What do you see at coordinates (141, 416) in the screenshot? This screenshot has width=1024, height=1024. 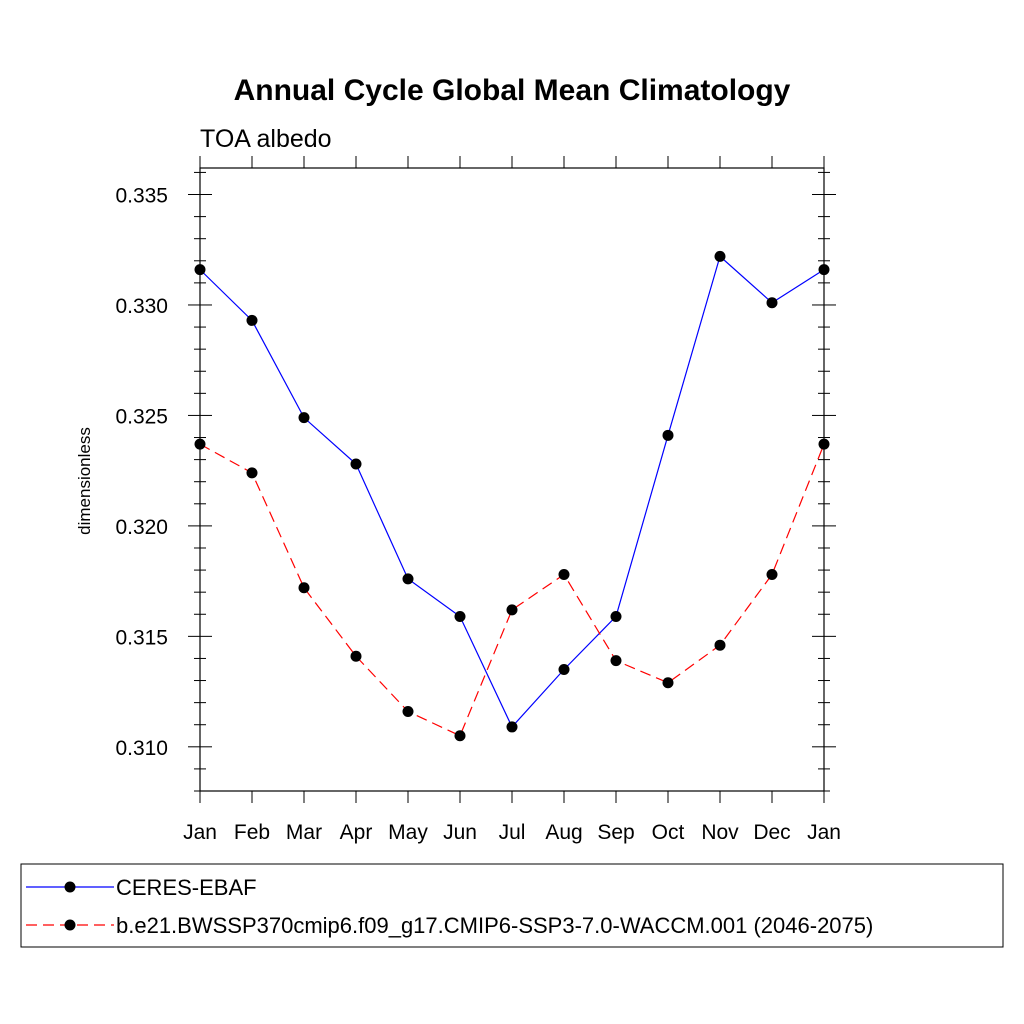 I see `y-tick-label: 0.325` at bounding box center [141, 416].